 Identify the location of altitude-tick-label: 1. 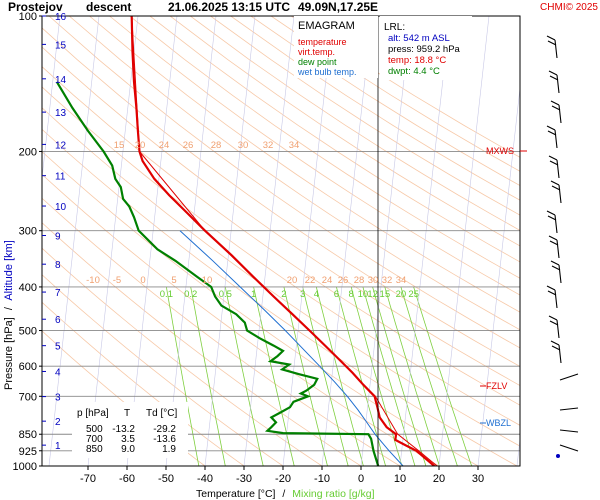
(58, 446).